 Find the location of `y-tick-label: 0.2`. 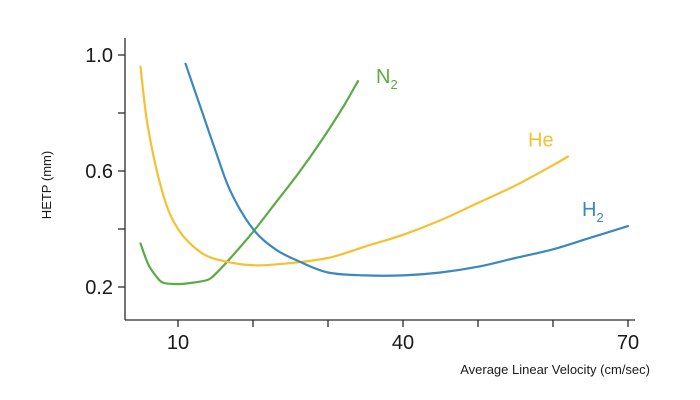

y-tick-label: 0.2 is located at coordinates (99, 288).